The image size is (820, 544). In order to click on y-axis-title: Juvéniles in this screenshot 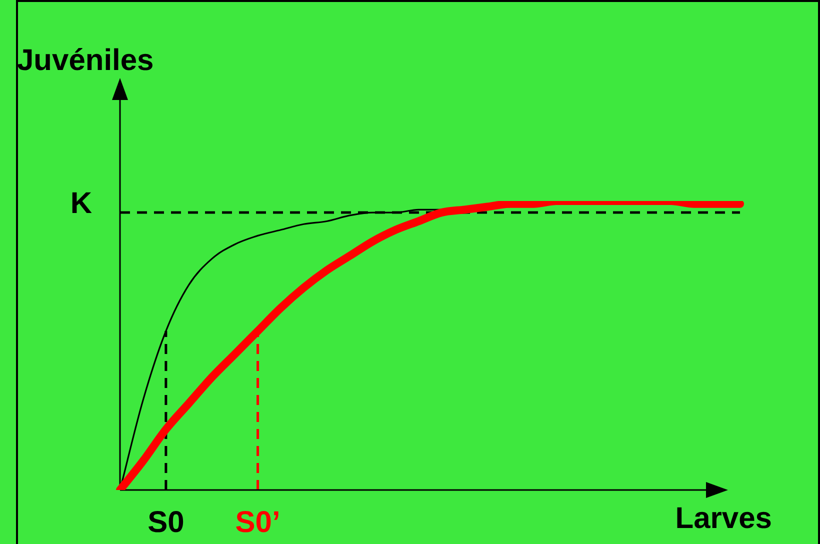, I will do `click(85, 60)`.